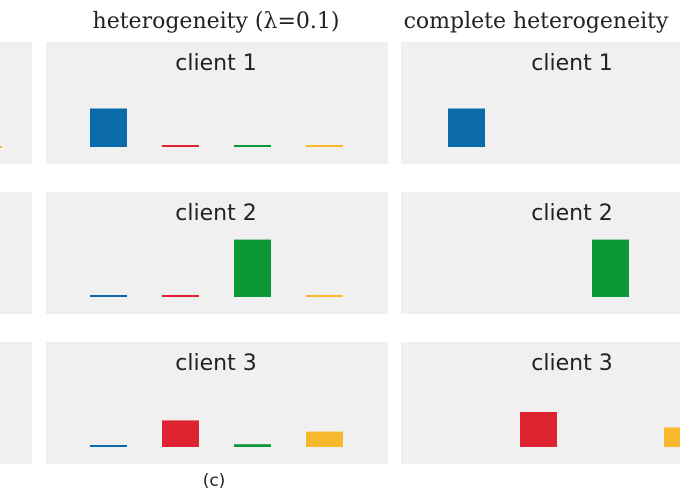 This screenshot has height=500, width=680. I want to click on partial-client-1-bar-blue, so click(108, 127).